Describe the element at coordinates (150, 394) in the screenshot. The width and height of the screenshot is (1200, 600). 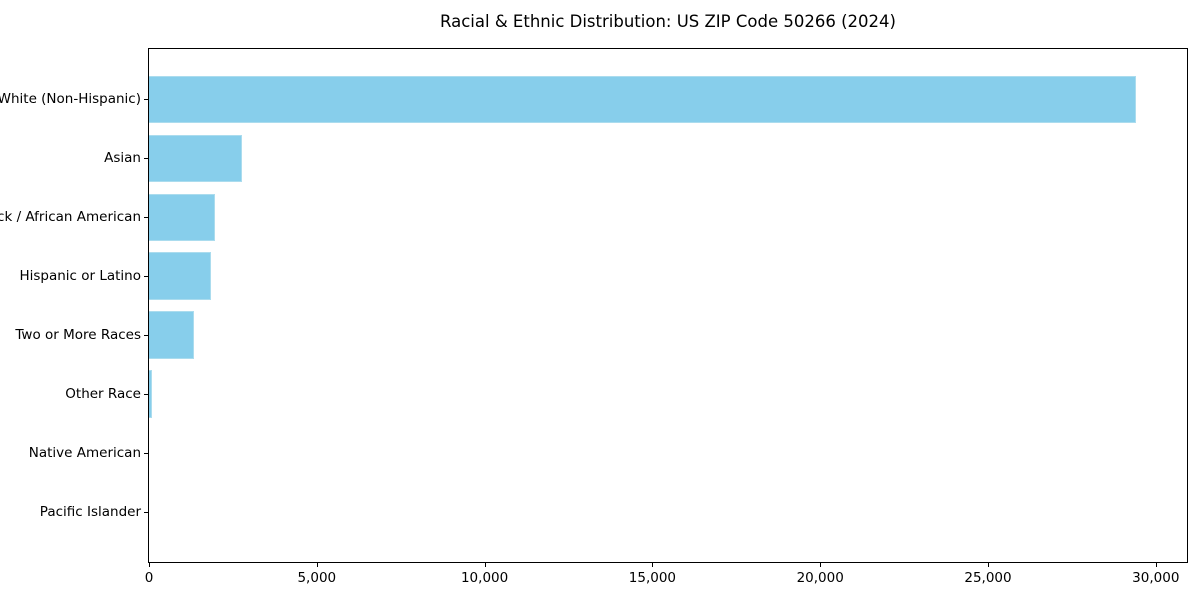
I see `bar-other-race` at that location.